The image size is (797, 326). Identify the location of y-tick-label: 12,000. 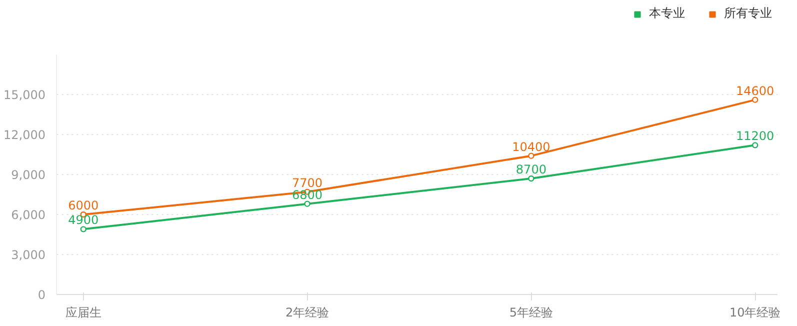
(25, 135).